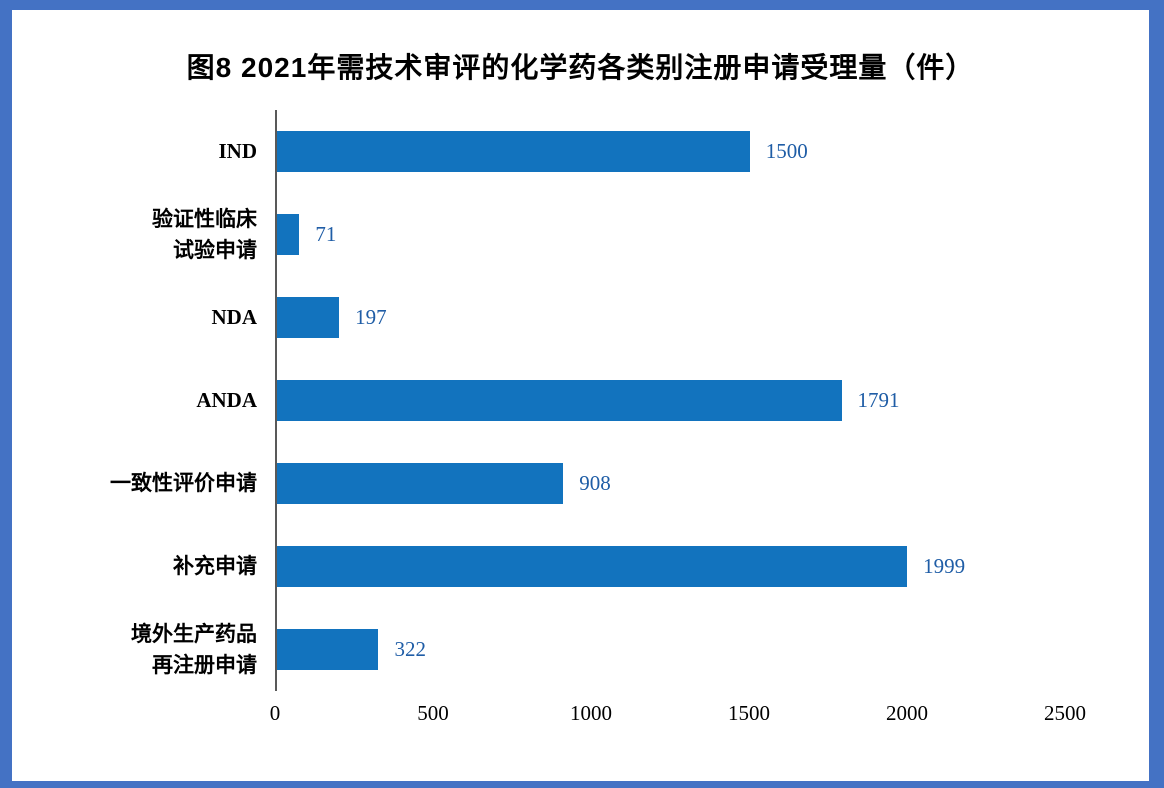  I want to click on chart-title: 图8 2021年需技术审评的化学药各类别注册申请受理量（件）, so click(580, 67).